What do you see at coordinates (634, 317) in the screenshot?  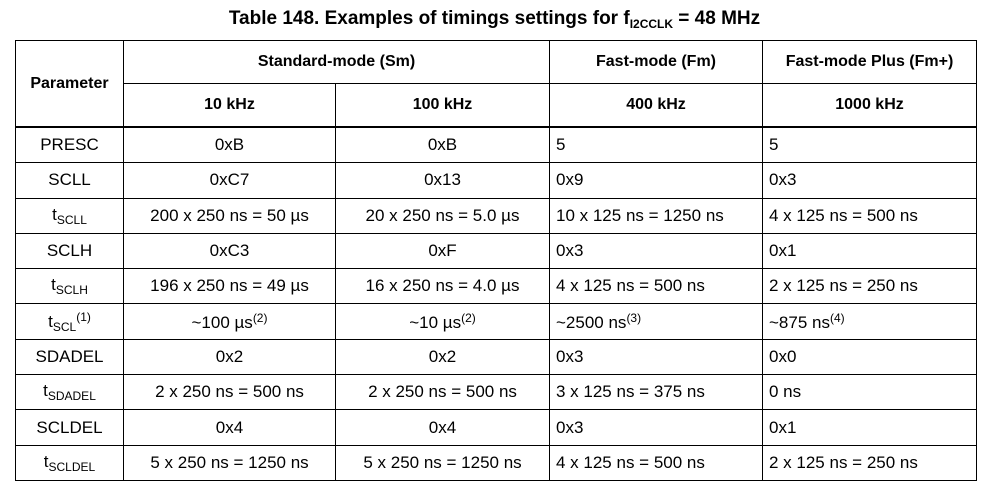 I see `superscript: (3)` at bounding box center [634, 317].